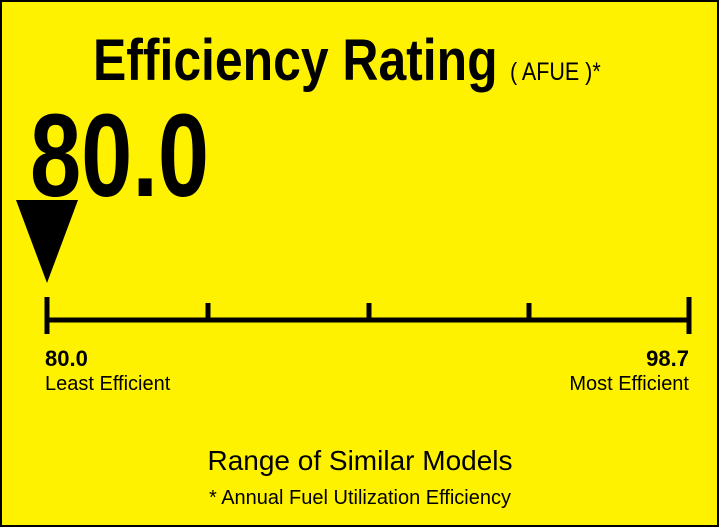 Image resolution: width=719 pixels, height=527 pixels. What do you see at coordinates (295, 61) in the screenshot?
I see `title: Efficiency Rating` at bounding box center [295, 61].